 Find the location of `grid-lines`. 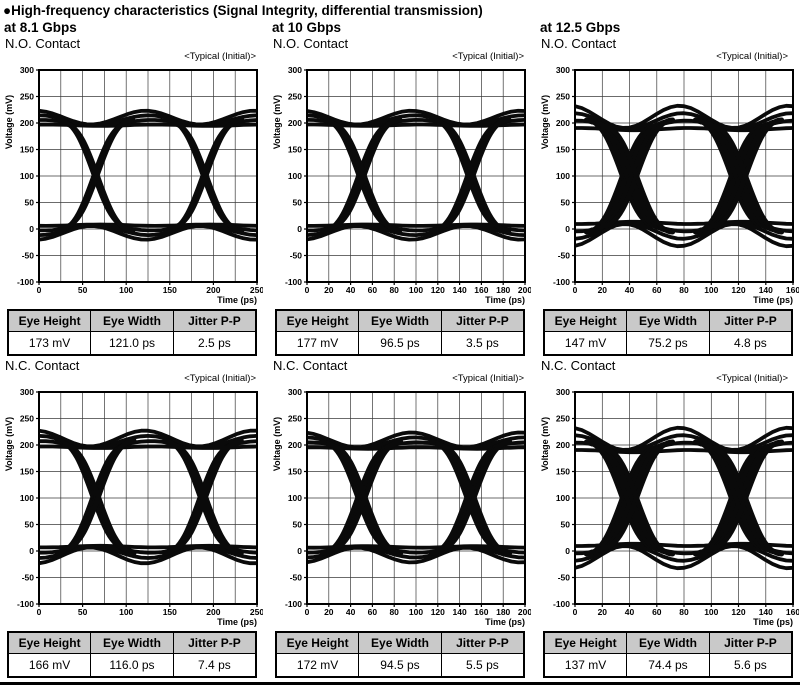

grid-lines is located at coordinates (148, 176).